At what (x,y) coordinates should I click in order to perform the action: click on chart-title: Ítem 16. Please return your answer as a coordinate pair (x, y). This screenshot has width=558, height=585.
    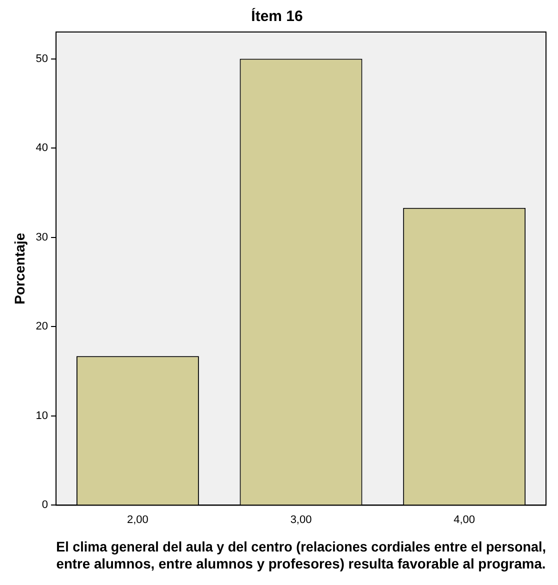
    Looking at the image, I should click on (277, 16).